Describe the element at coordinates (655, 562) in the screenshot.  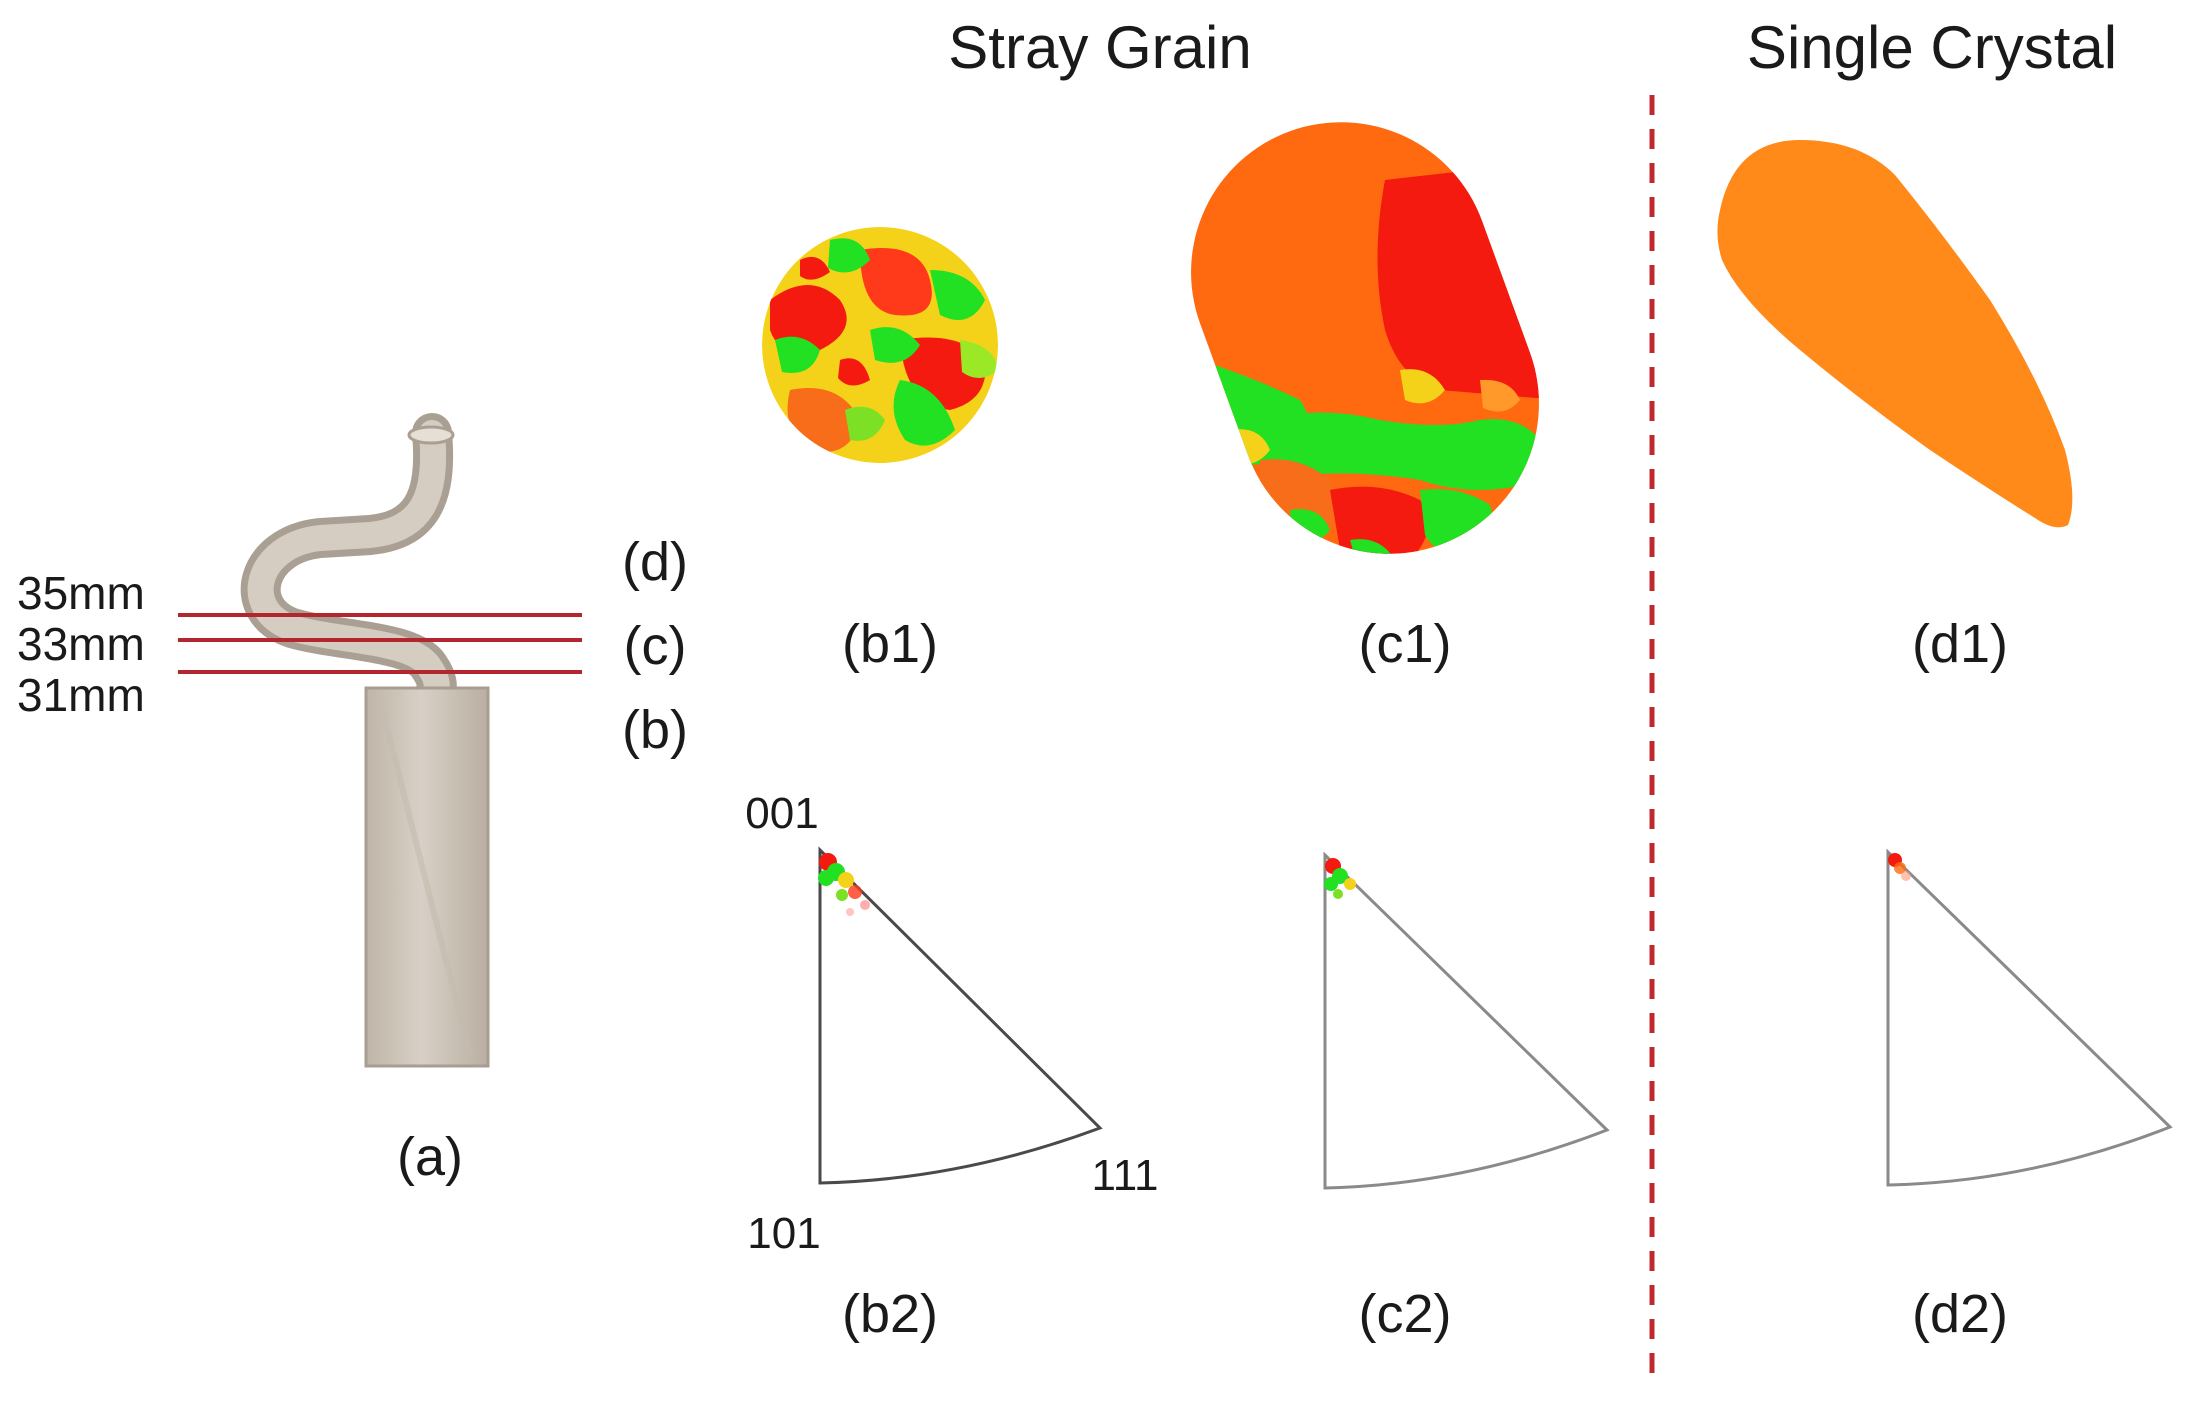
I see `section-letter-d: (d)` at that location.